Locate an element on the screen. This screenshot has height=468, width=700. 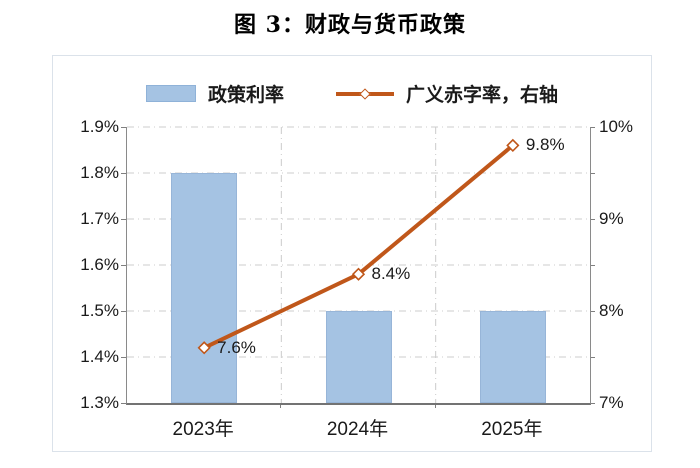
line-data-label: 8.4% is located at coordinates (391, 274).